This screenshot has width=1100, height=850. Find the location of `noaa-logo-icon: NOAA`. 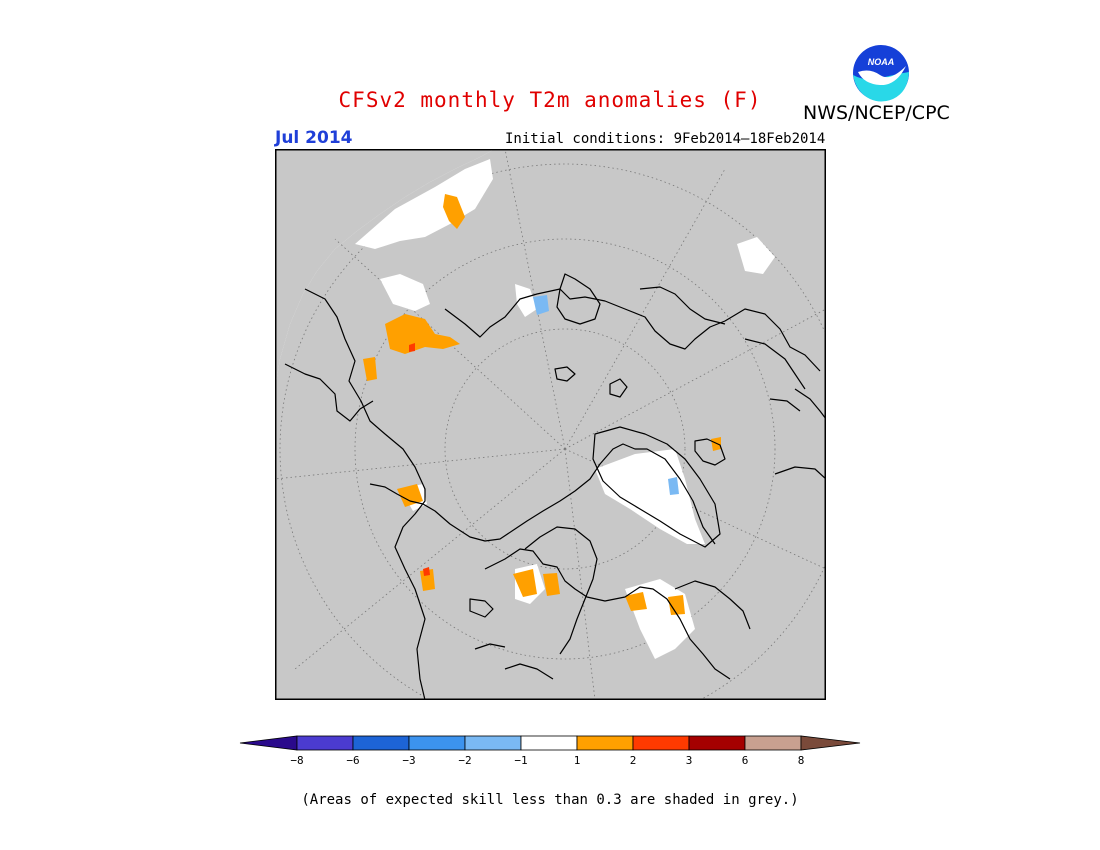

noaa-logo-icon: NOAA is located at coordinates (881, 73).